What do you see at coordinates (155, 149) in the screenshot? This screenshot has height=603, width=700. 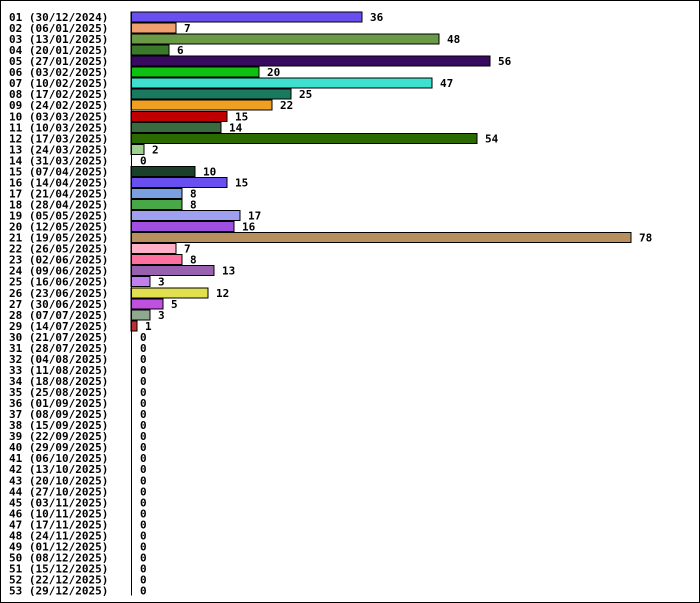 I see `value-label-13: 2` at bounding box center [155, 149].